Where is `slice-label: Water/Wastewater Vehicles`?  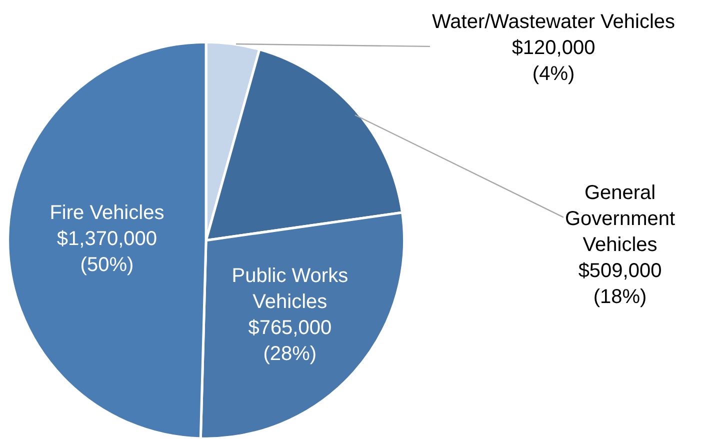 slice-label: Water/Wastewater Vehicles is located at coordinates (554, 22).